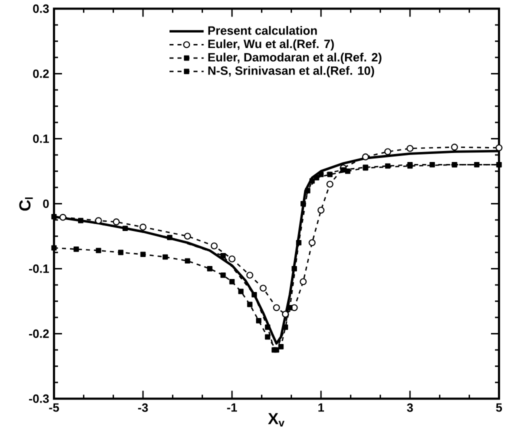  I want to click on x-tick-label: 3, so click(409, 408).